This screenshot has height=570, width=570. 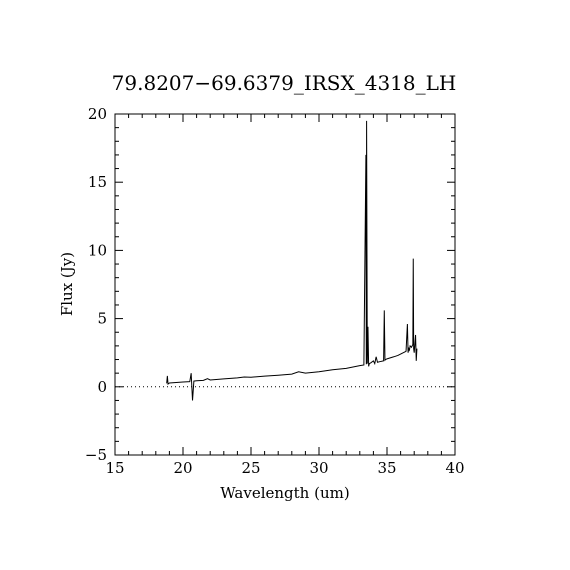 I want to click on y-tick-label: 0, so click(x=102, y=387).